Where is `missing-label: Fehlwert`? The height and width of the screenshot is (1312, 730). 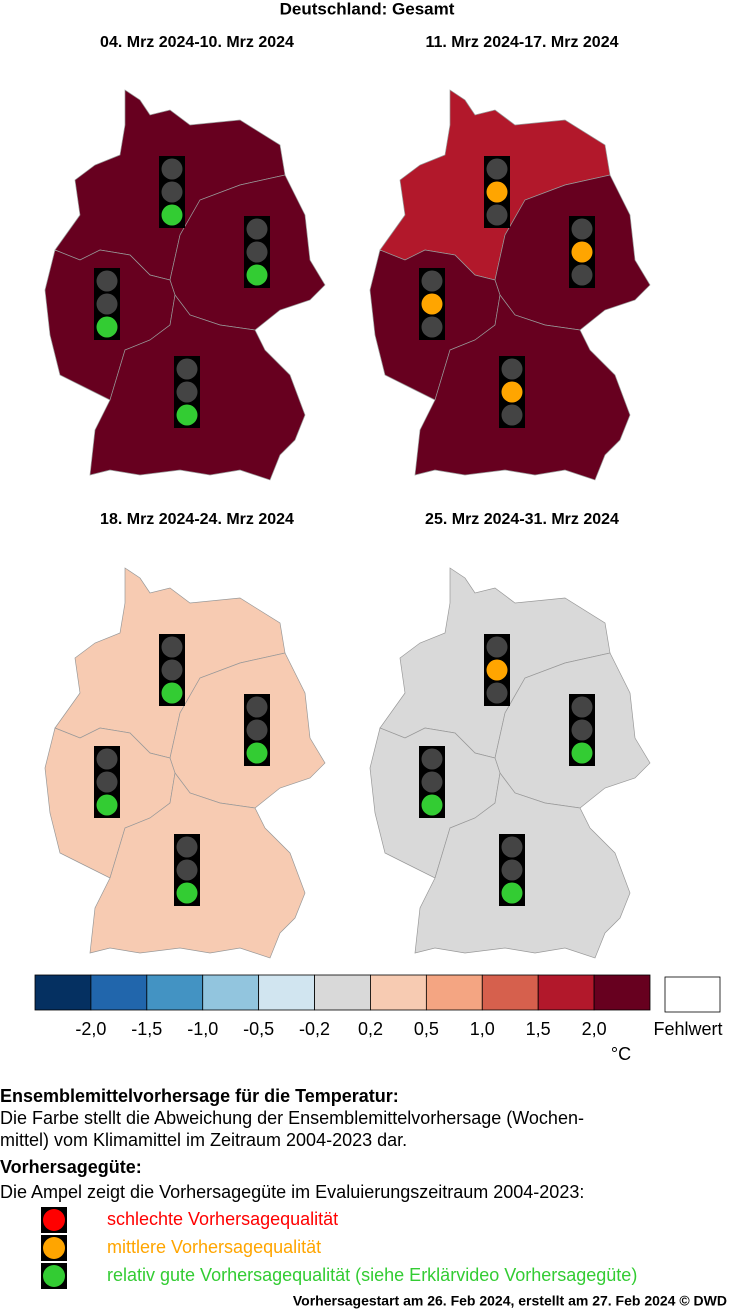
missing-label: Fehlwert is located at coordinates (687, 1029).